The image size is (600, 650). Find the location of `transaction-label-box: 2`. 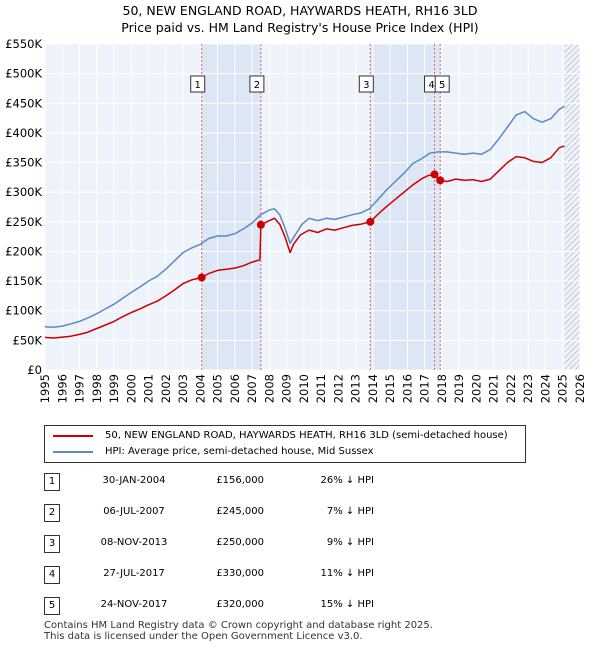

transaction-label-box: 2 is located at coordinates (257, 84).